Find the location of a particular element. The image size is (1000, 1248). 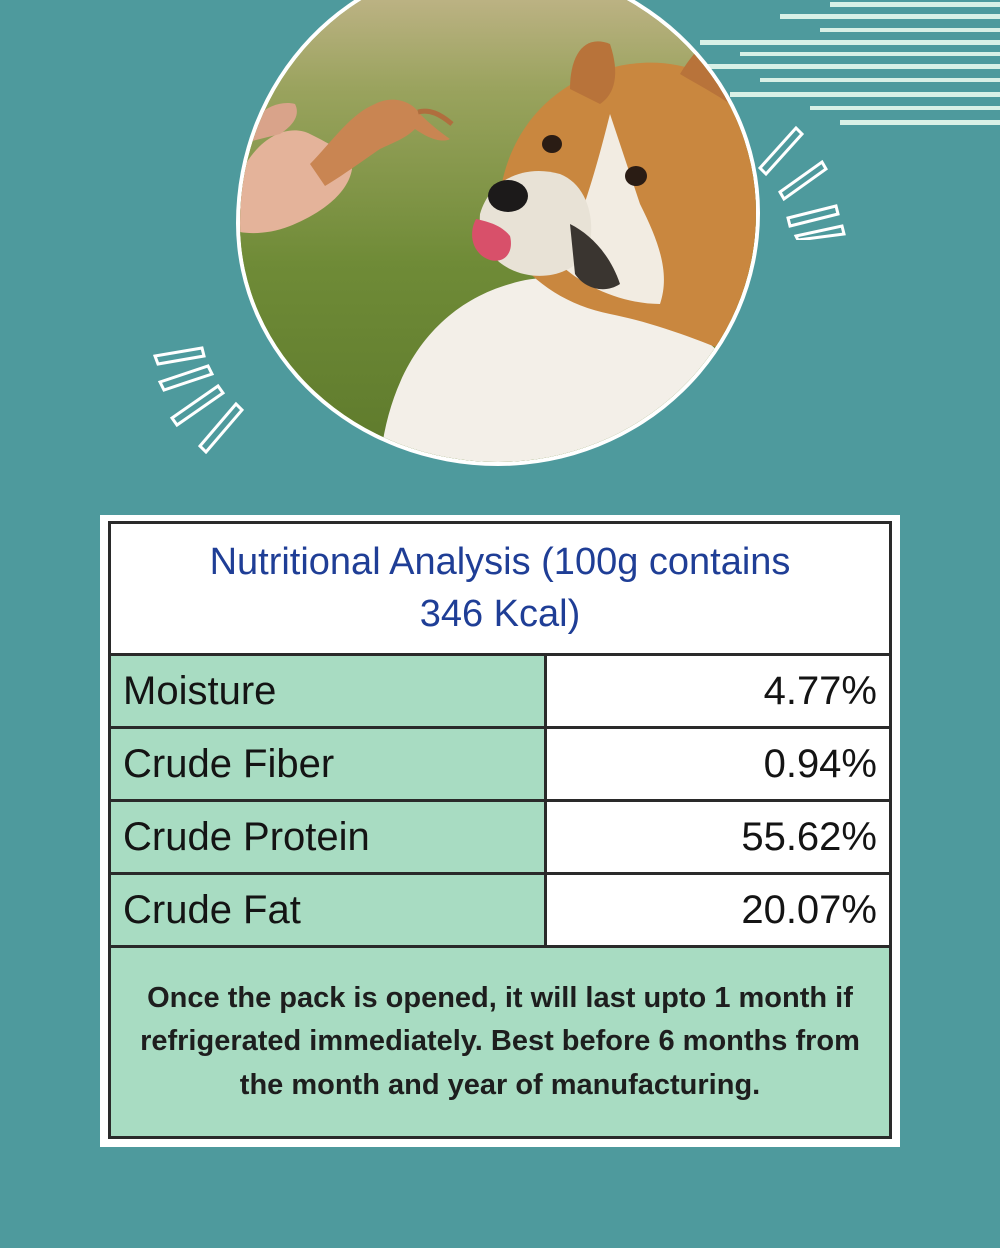

nutrient-label: Crude Protein is located at coordinates (329, 837).